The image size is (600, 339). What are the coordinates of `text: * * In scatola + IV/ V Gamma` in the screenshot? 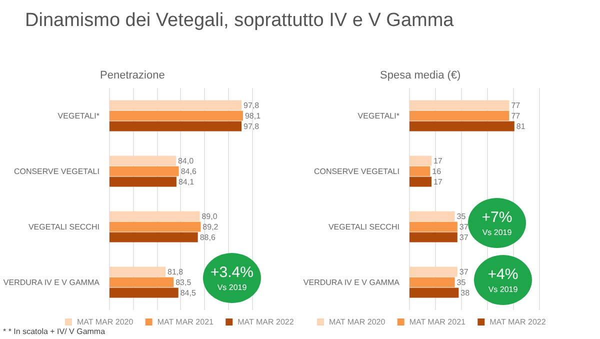 It's located at (54, 331).